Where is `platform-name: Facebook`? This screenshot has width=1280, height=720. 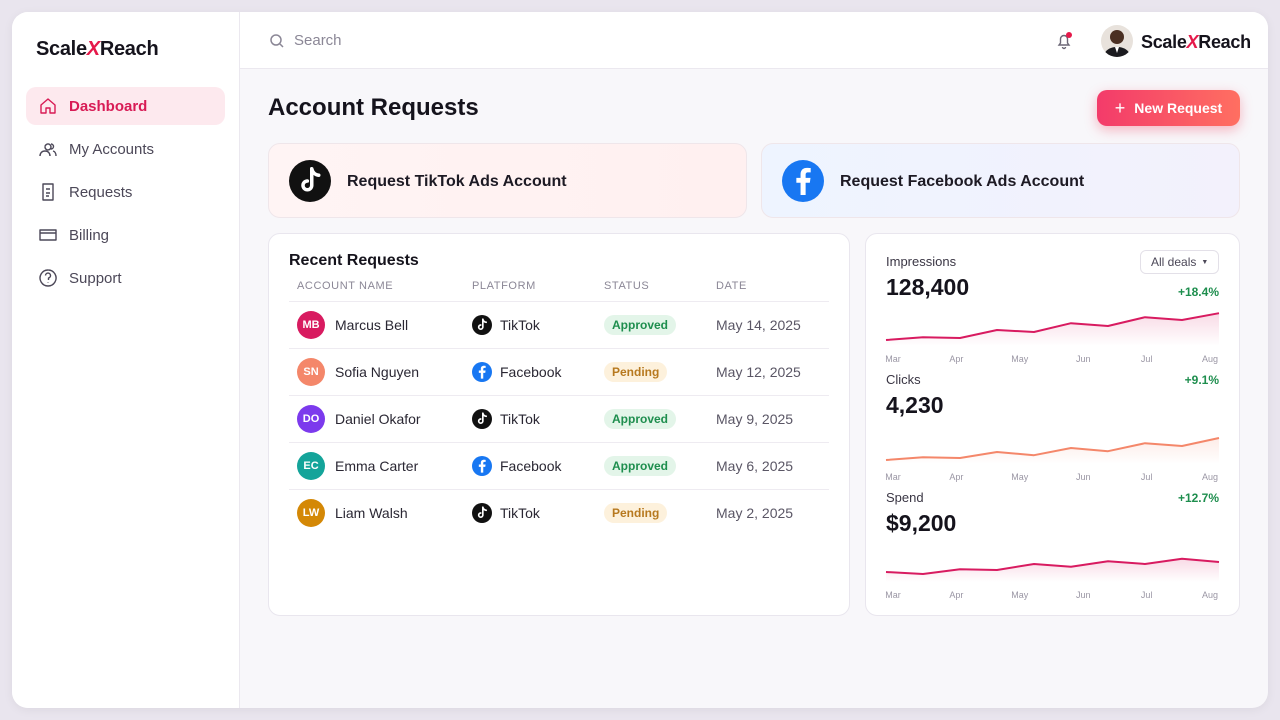 platform-name: Facebook is located at coordinates (531, 466).